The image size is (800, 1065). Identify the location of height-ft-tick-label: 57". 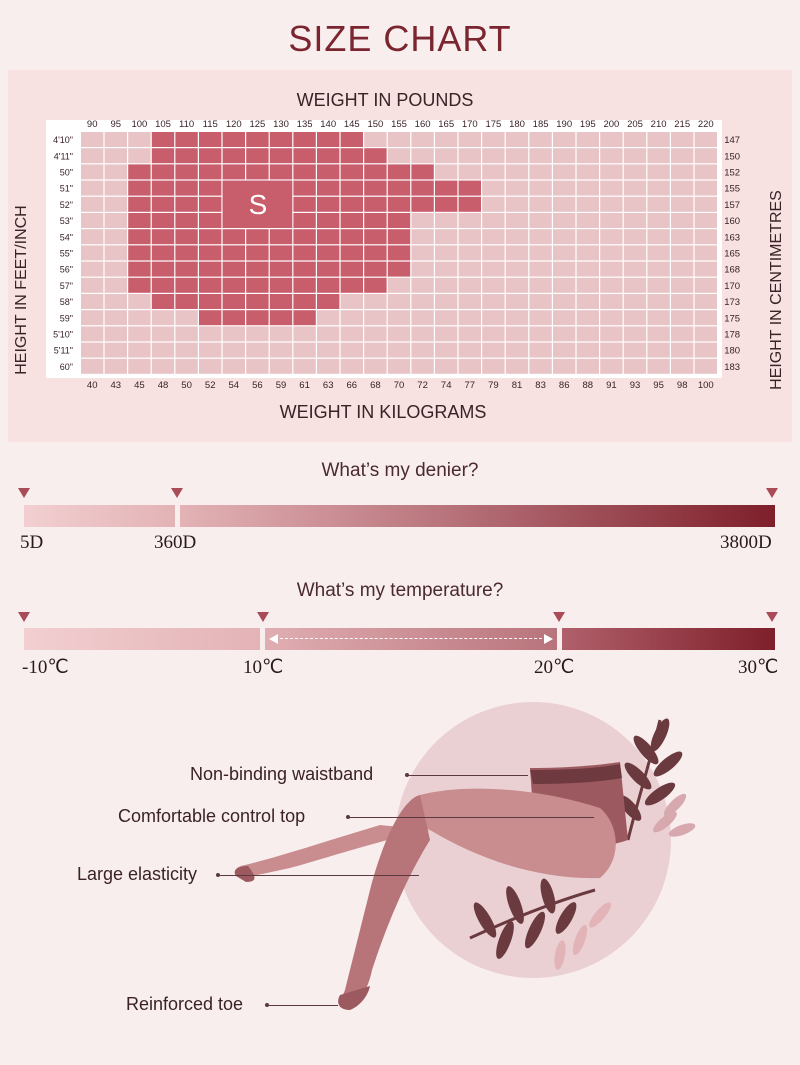
(66, 286).